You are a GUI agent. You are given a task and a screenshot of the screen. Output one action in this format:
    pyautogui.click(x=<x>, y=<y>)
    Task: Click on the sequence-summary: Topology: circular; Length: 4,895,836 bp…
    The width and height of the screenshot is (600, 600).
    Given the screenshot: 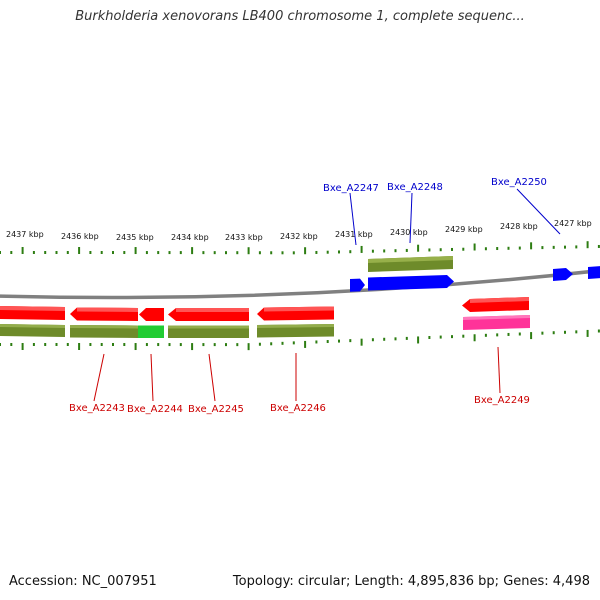 What is the action you would take?
    pyautogui.click(x=411, y=581)
    